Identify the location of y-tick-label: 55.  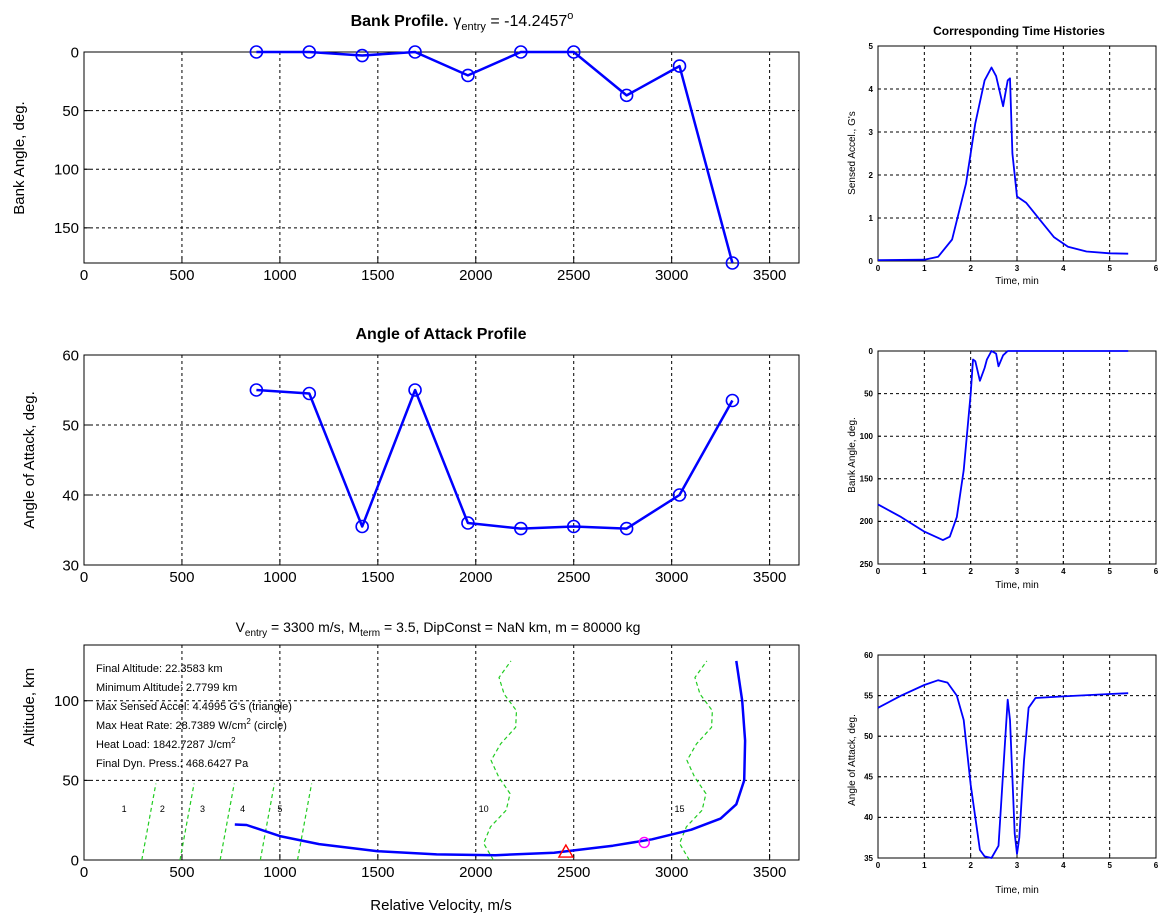
(868, 695).